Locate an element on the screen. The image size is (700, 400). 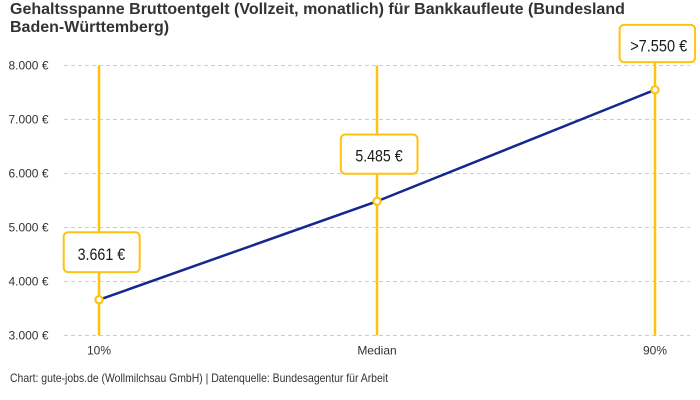
svg-text: 7.000 € is located at coordinates (28, 119).